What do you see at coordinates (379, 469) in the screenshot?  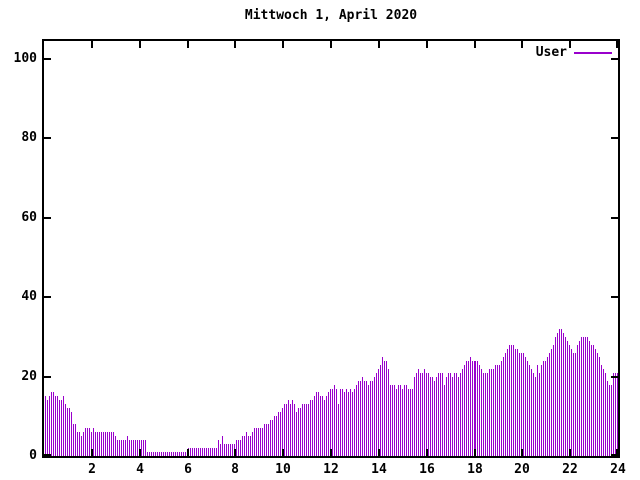 I see `x-tick-label: 14` at bounding box center [379, 469].